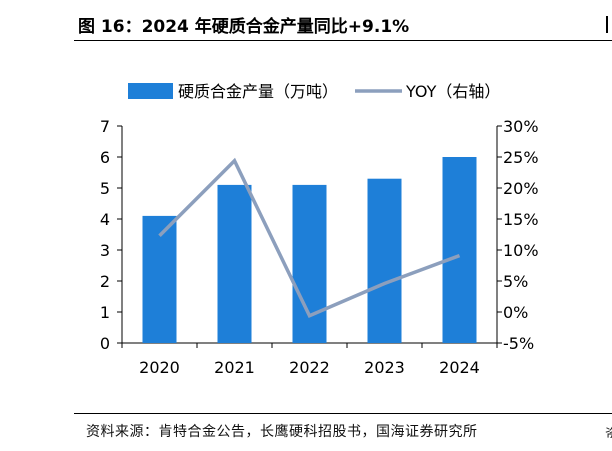 Image resolution: width=612 pixels, height=451 pixels. What do you see at coordinates (521, 126) in the screenshot?
I see `right-tick-label: 30%` at bounding box center [521, 126].